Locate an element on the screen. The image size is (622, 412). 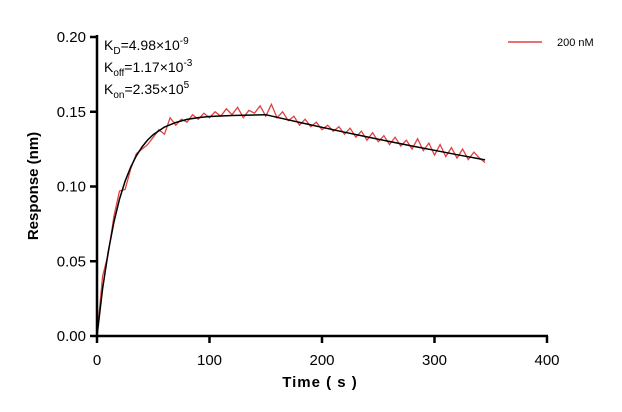
legend-label-200nm: 200 nM is located at coordinates (575, 43).